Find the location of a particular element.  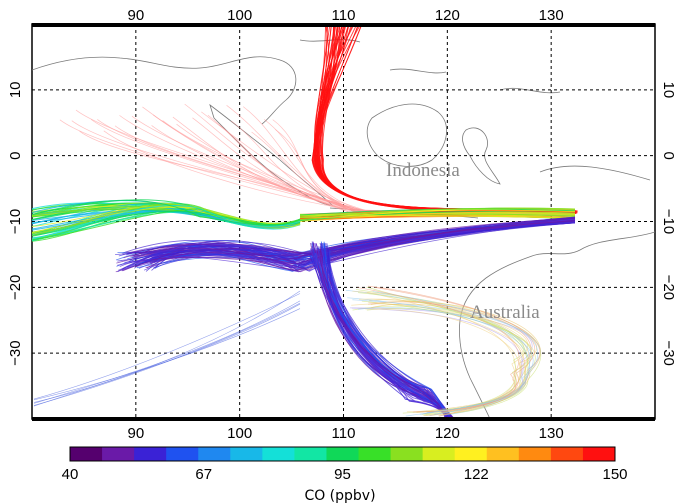

map-frame-top-bar is located at coordinates (343, 25).